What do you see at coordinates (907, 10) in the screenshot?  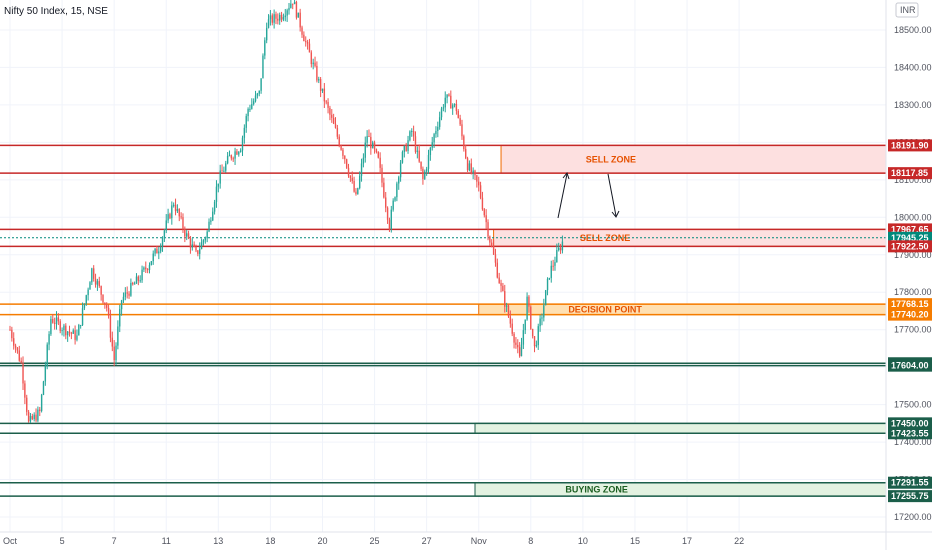 I see `currency-badge` at bounding box center [907, 10].